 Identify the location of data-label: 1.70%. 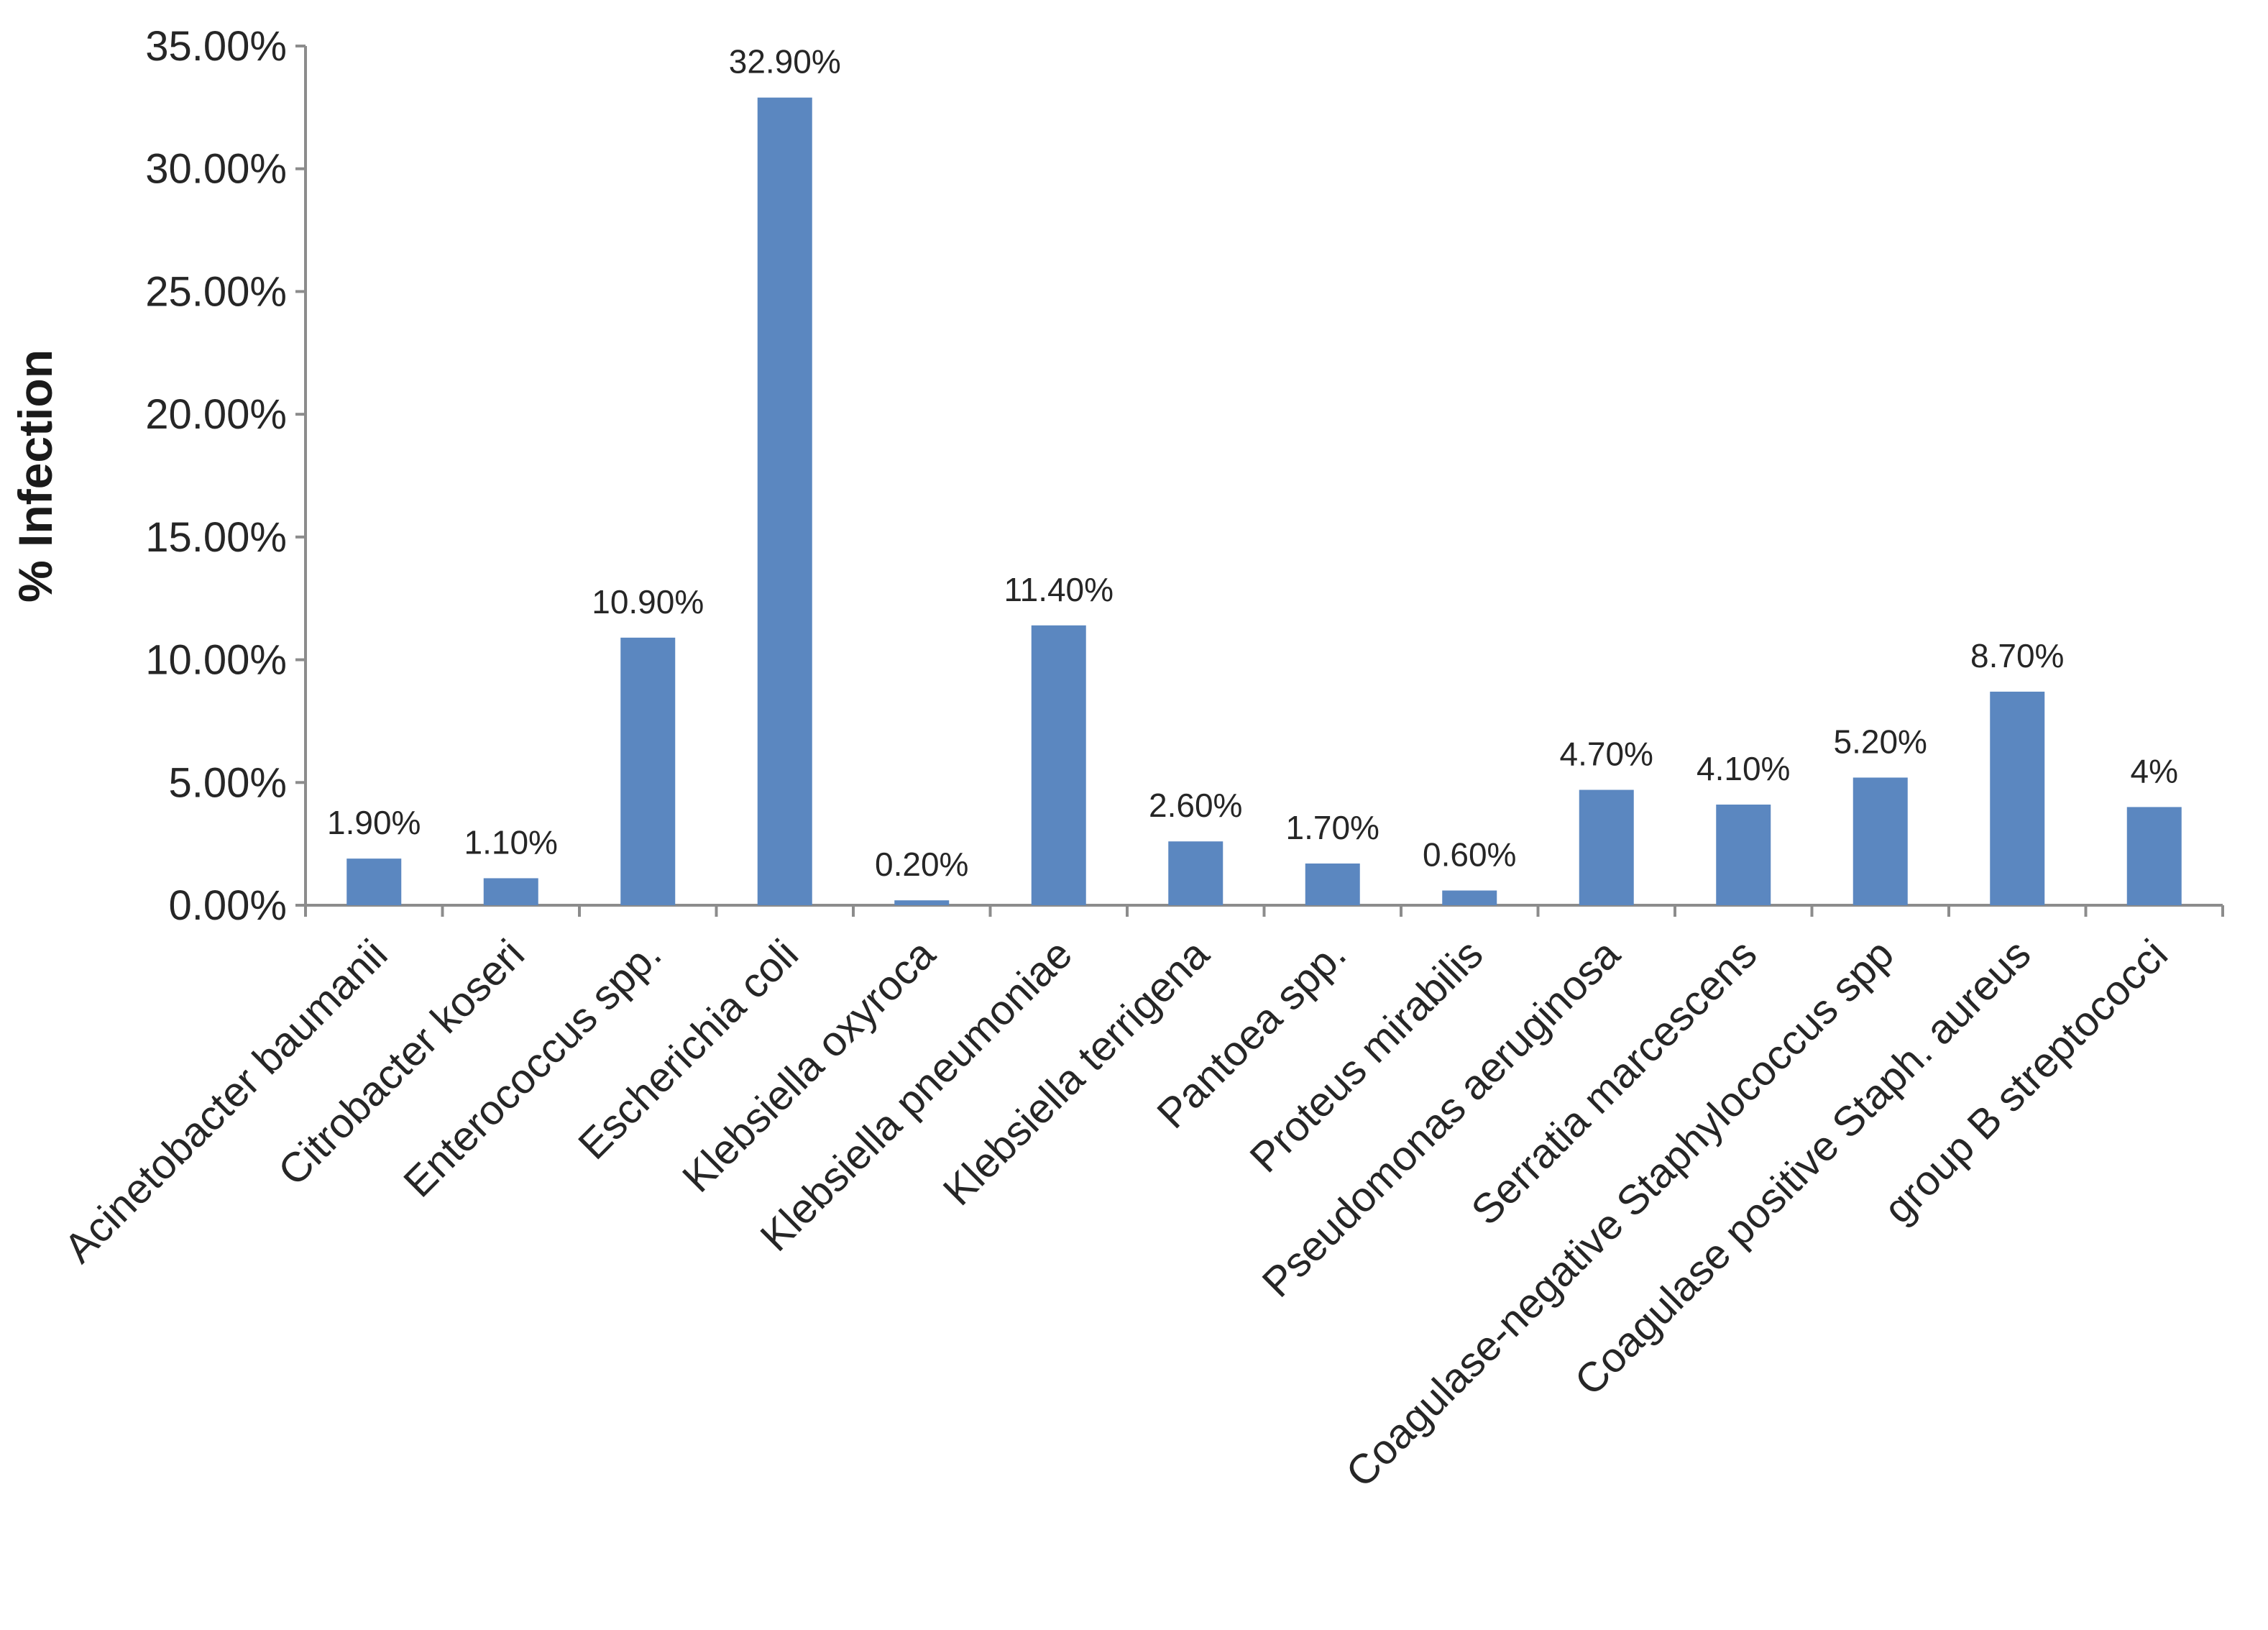
(1332, 828).